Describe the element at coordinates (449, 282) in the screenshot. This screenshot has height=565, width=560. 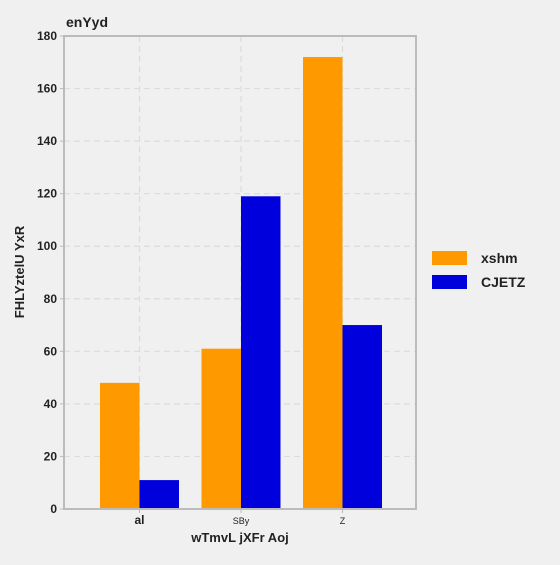
I see `legend-swatch-CJETZ` at that location.